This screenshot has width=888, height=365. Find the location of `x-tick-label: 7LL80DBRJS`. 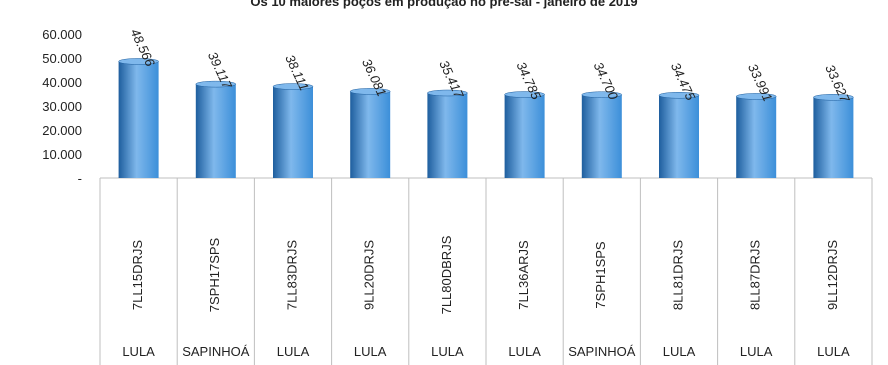

x-tick-label: 7LL80DBRJS is located at coordinates (446, 274).